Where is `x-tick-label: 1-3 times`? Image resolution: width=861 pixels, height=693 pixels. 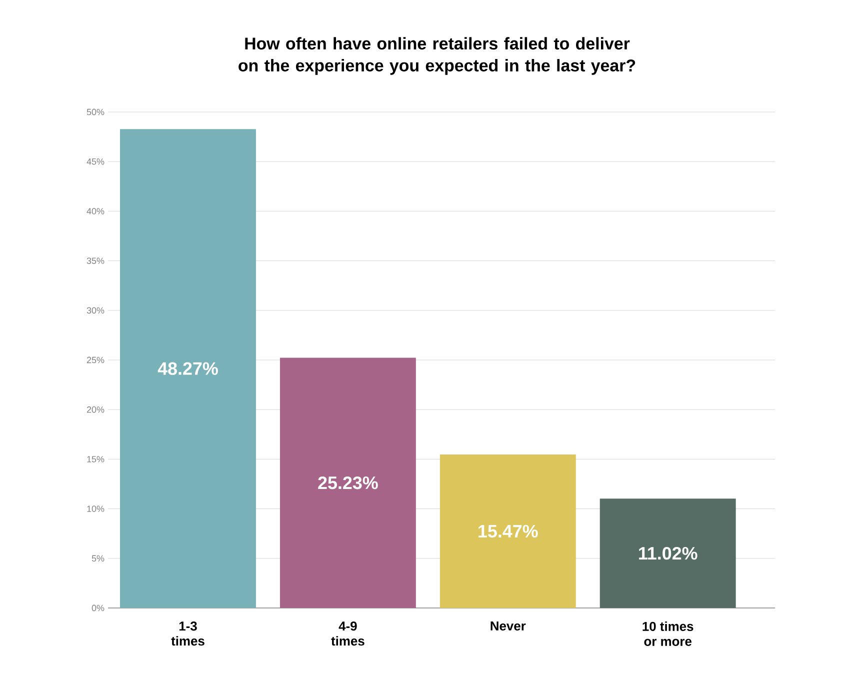
x-tick-label: 1-3 times is located at coordinates (187, 634).